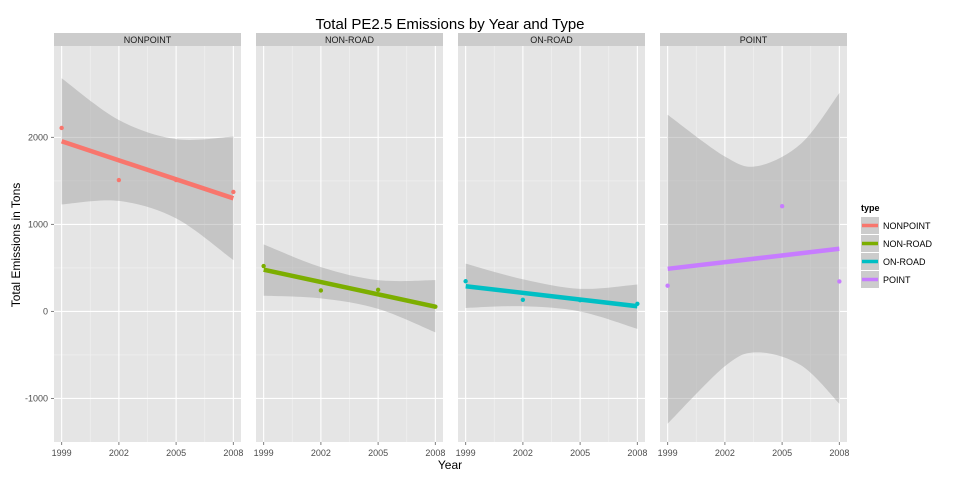 The height and width of the screenshot is (480, 960). What do you see at coordinates (38, 224) in the screenshot?
I see `y-tick-label: 1000` at bounding box center [38, 224].